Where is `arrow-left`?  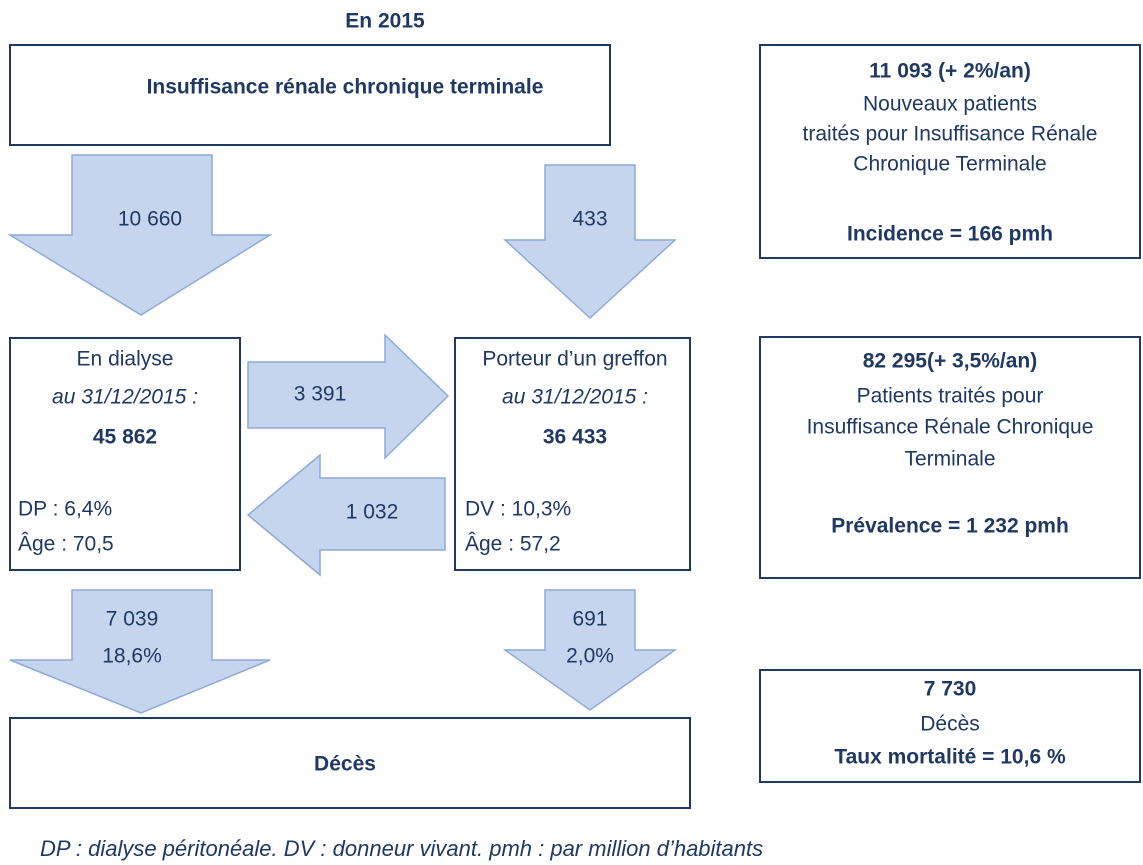 arrow-left is located at coordinates (346, 515).